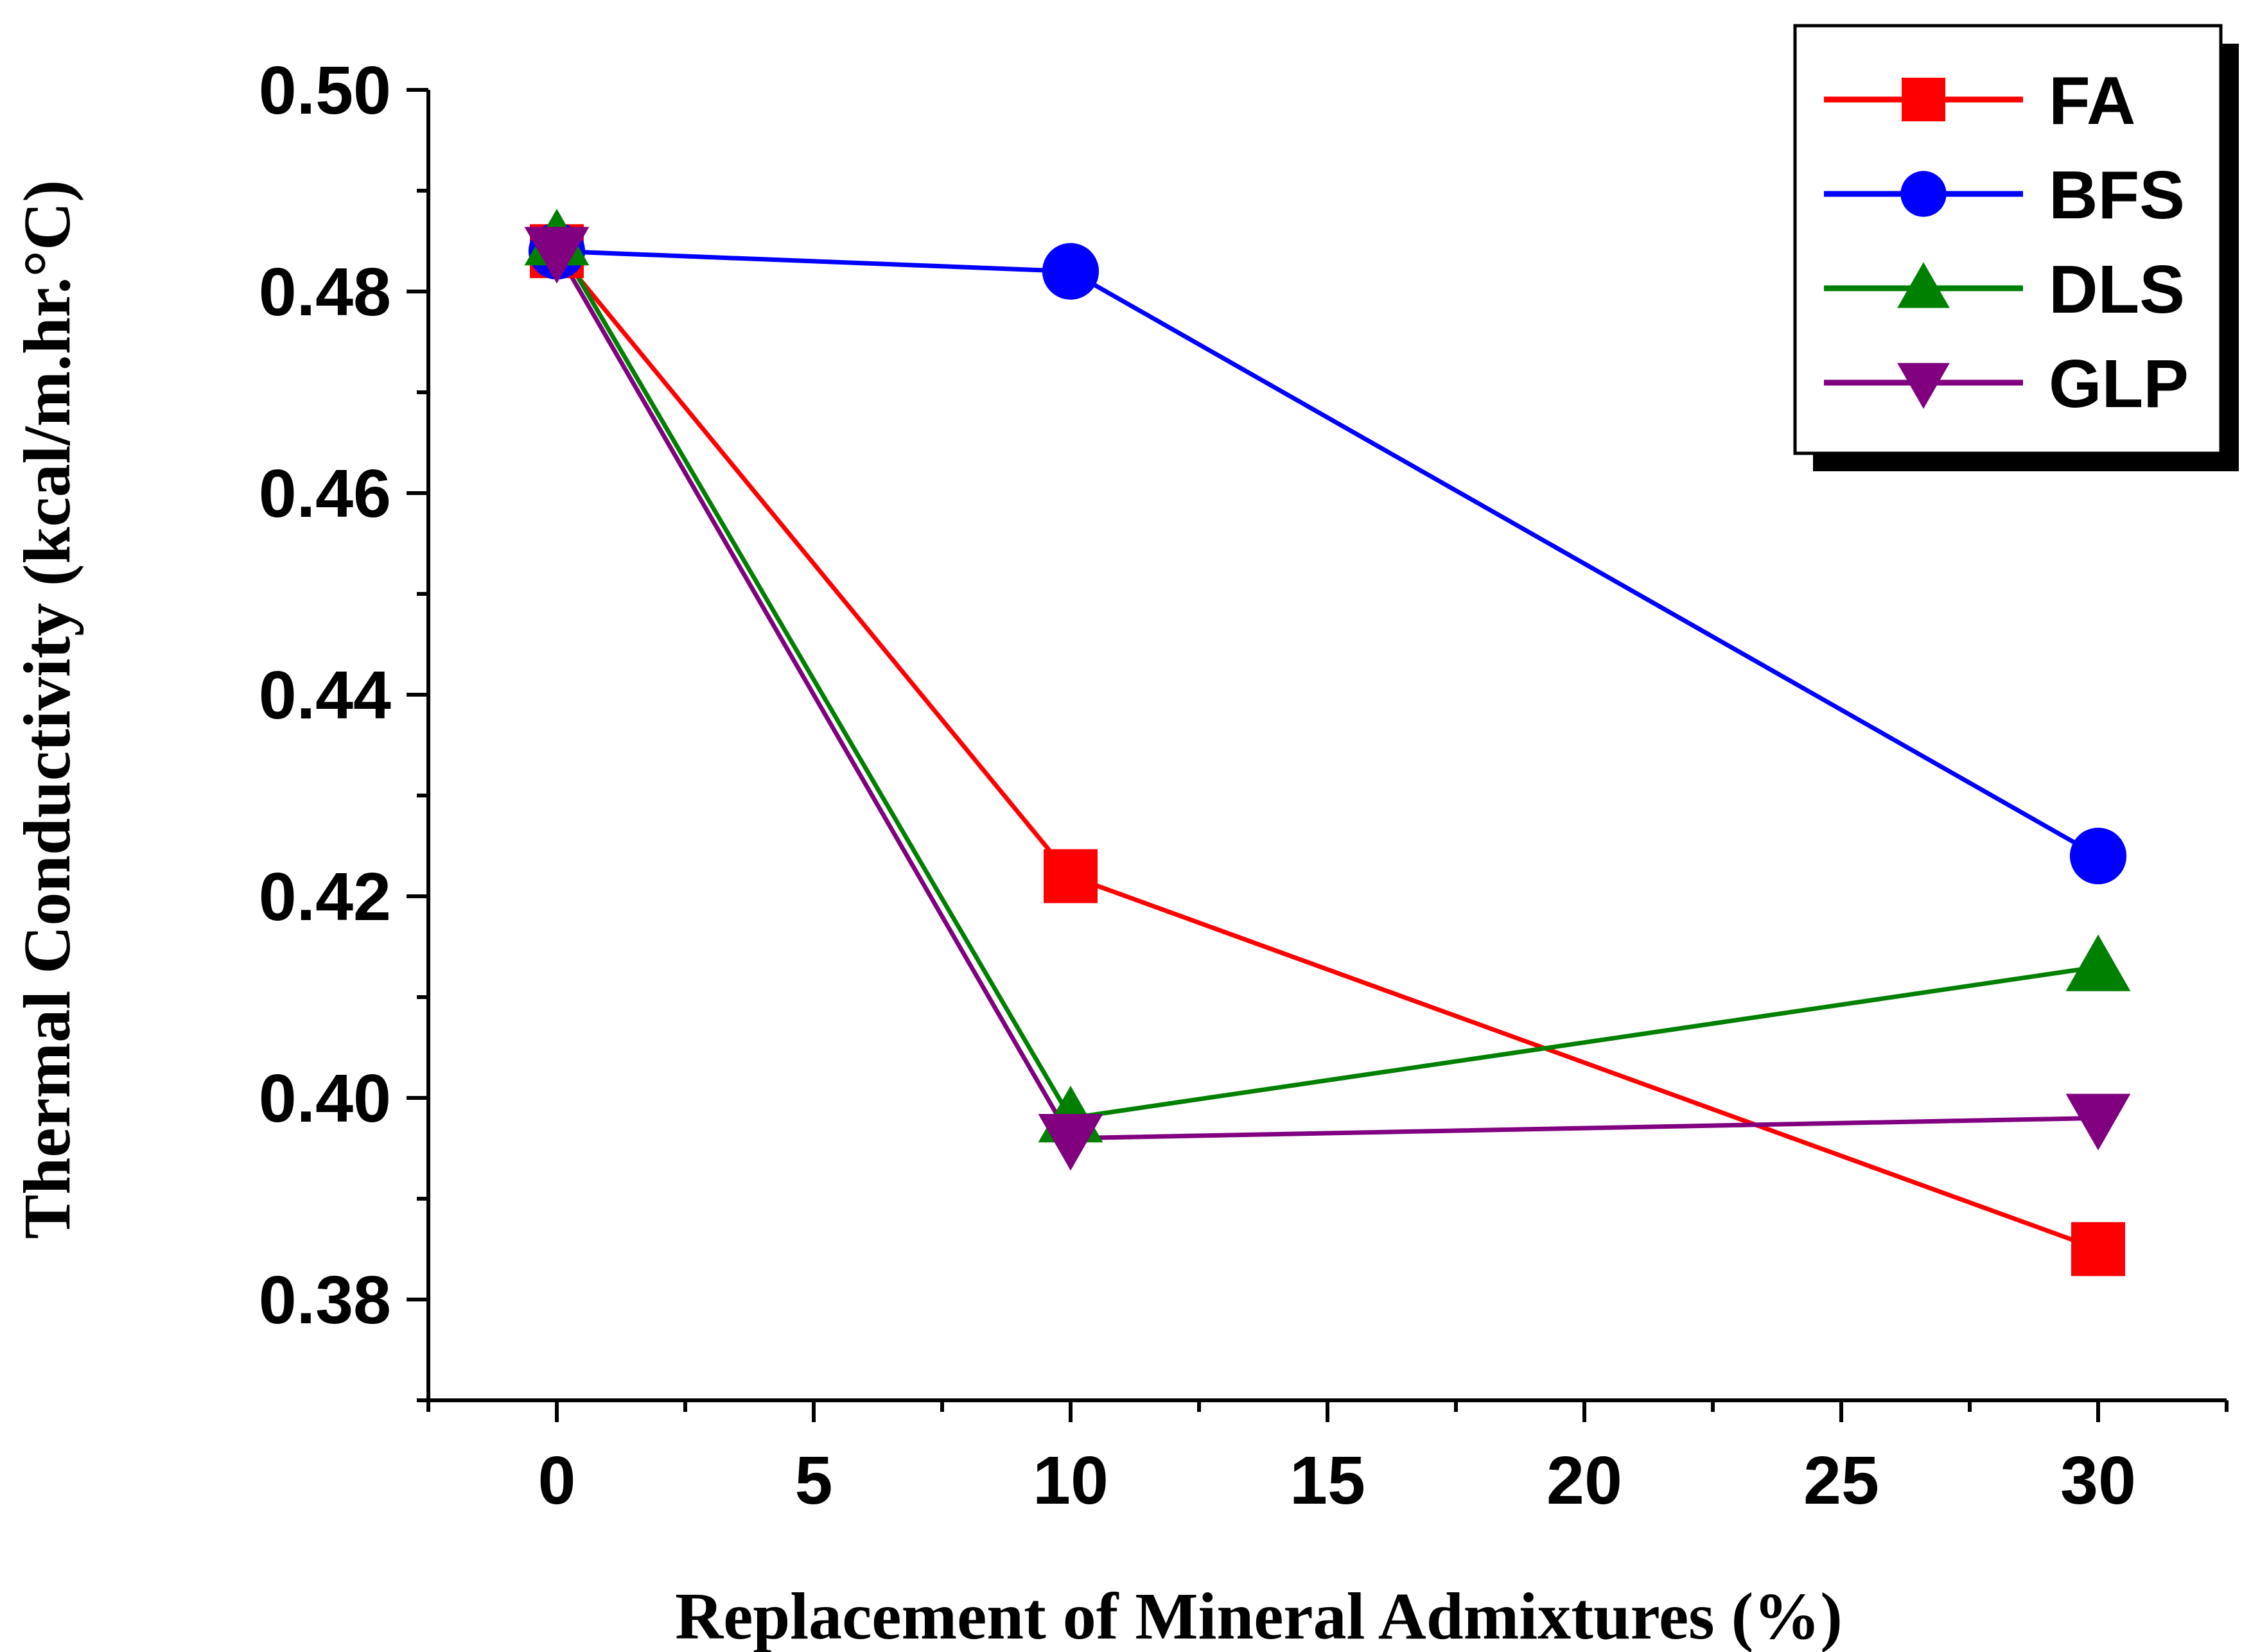  Describe the element at coordinates (325, 91) in the screenshot. I see `y-tick-label: 0.50` at that location.